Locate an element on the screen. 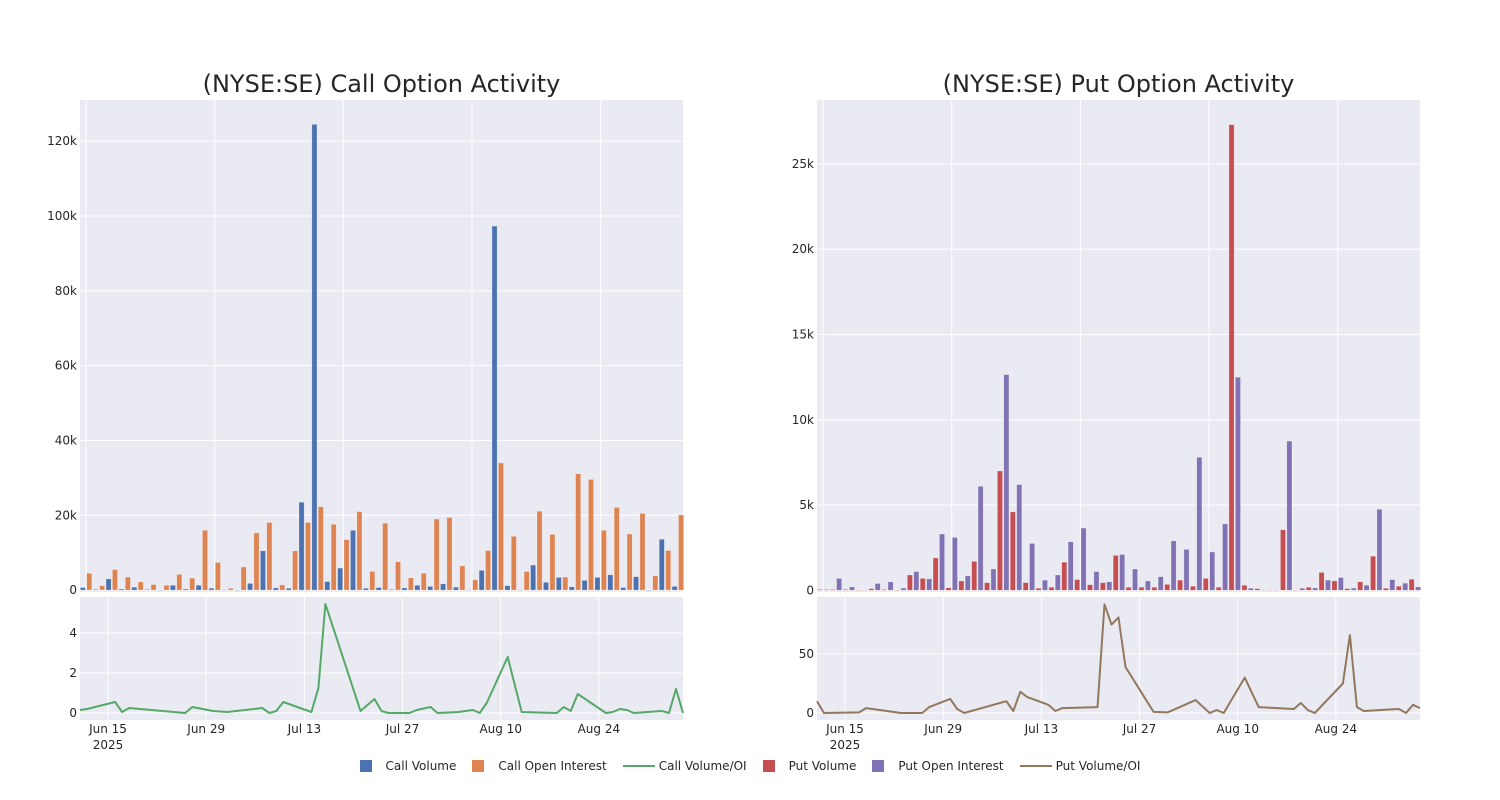 This screenshot has height=800, width=1500. call-ratio-plot-area is located at coordinates (381, 658).